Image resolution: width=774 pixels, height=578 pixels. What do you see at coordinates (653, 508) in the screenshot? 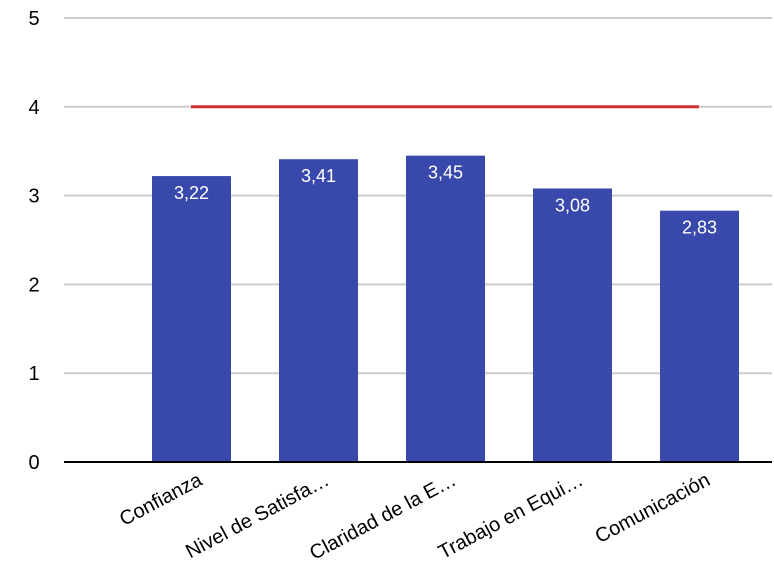
I see `x-category-label: Comunicación` at bounding box center [653, 508].